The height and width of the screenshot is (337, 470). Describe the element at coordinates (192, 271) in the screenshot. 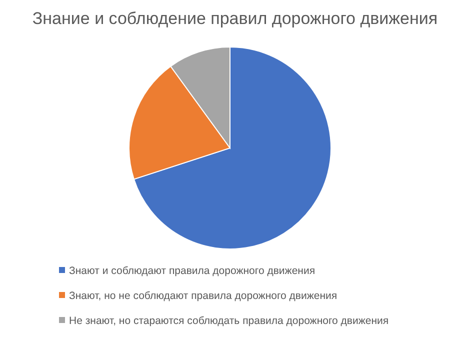

I see `legend-label: Знают и соблюдают правила дорожного движения` at that location.